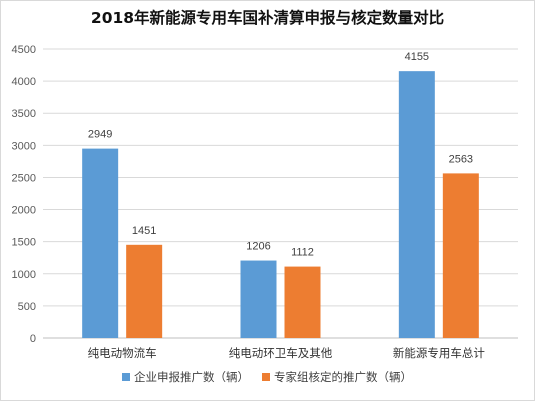  What do you see at coordinates (24, 146) in the screenshot?
I see `y-tick-label: 3000` at bounding box center [24, 146].